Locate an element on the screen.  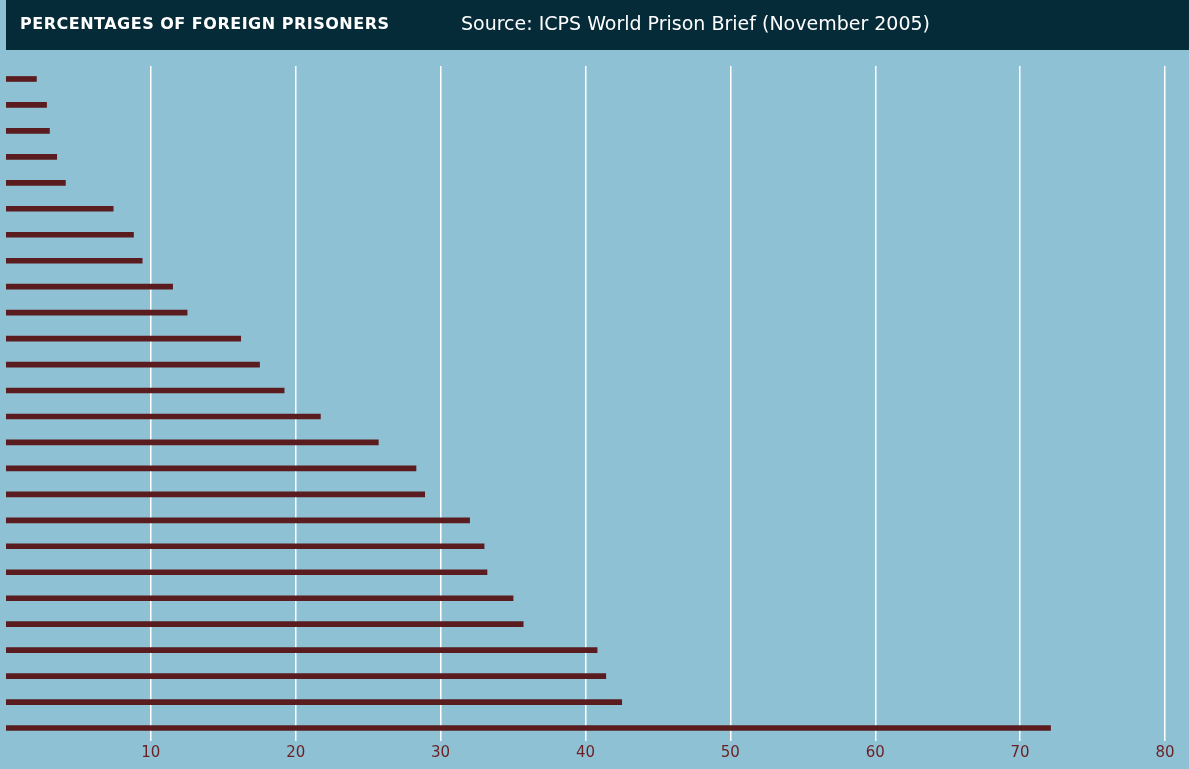
chart-title: PERCENTAGES OF FOREIGN PRISONERS is located at coordinates (205, 23).